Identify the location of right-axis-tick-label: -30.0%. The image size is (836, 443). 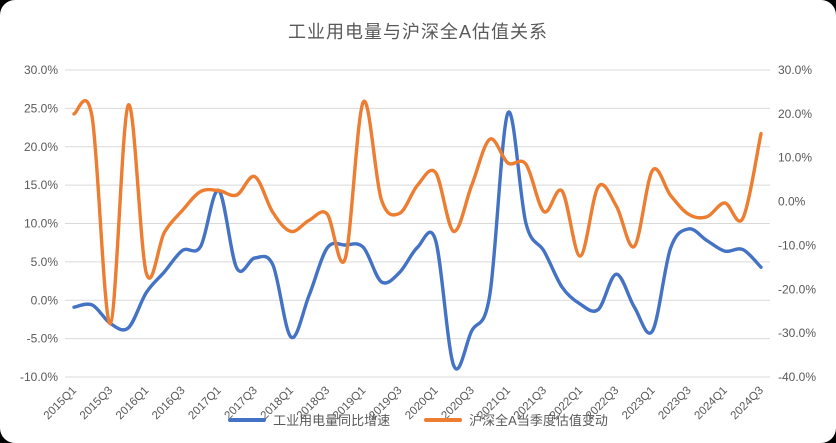
(797, 333).